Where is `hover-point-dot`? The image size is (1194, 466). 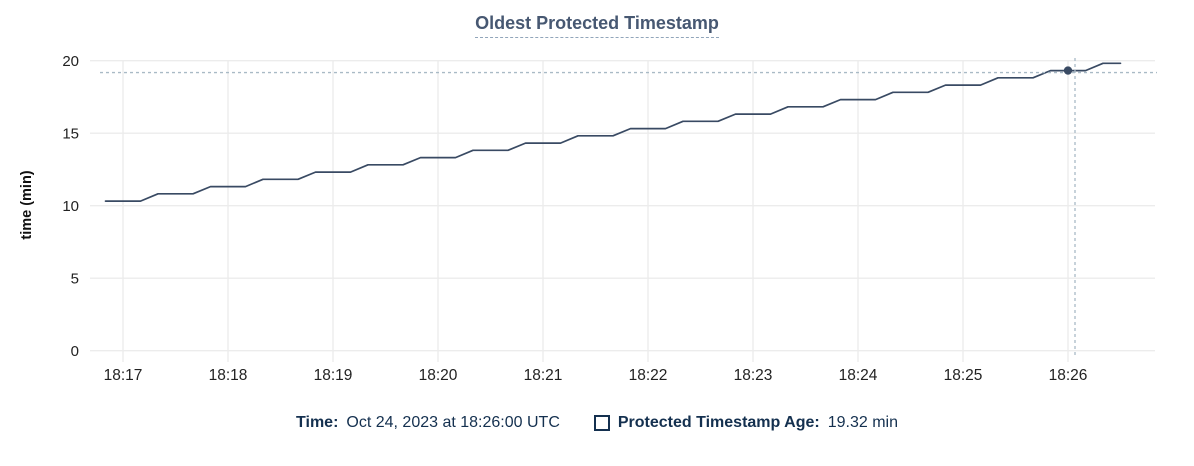 hover-point-dot is located at coordinates (1068, 70).